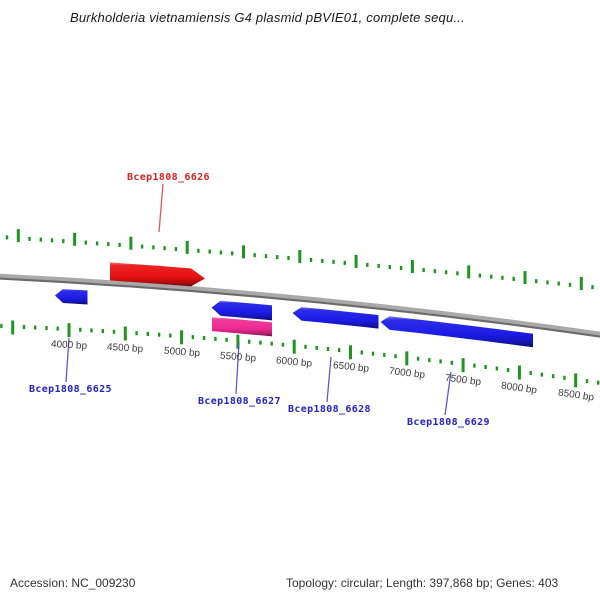 This screenshot has height=600, width=600. I want to click on ruler-label: 4000 bp, so click(69, 345).